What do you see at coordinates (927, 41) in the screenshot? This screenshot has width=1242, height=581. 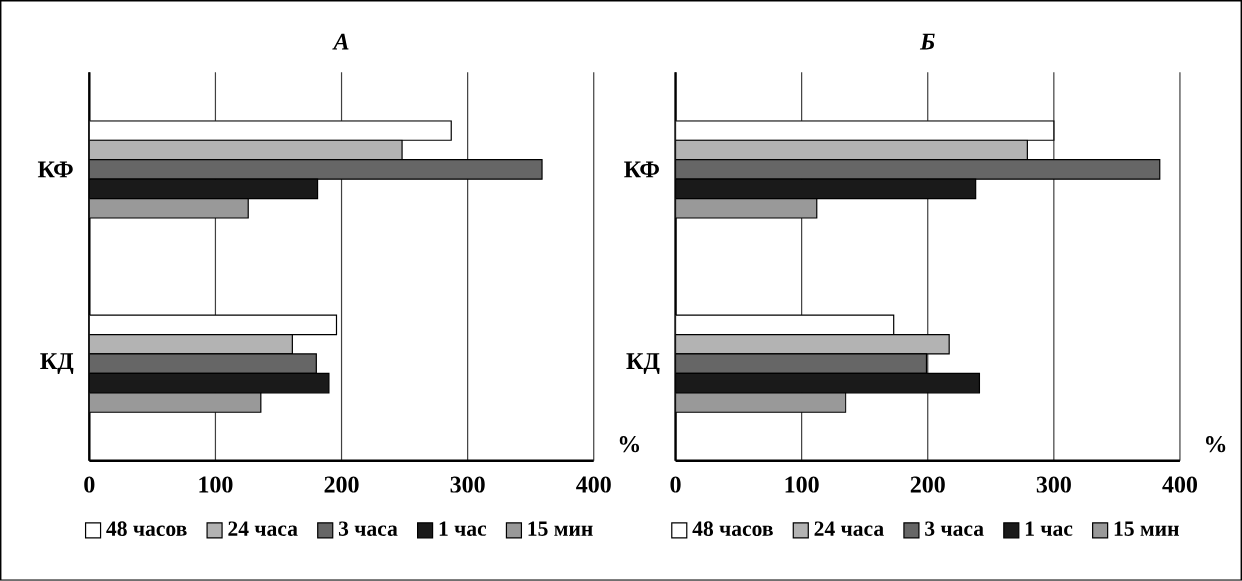 I see `chart-title: Б` at bounding box center [927, 41].